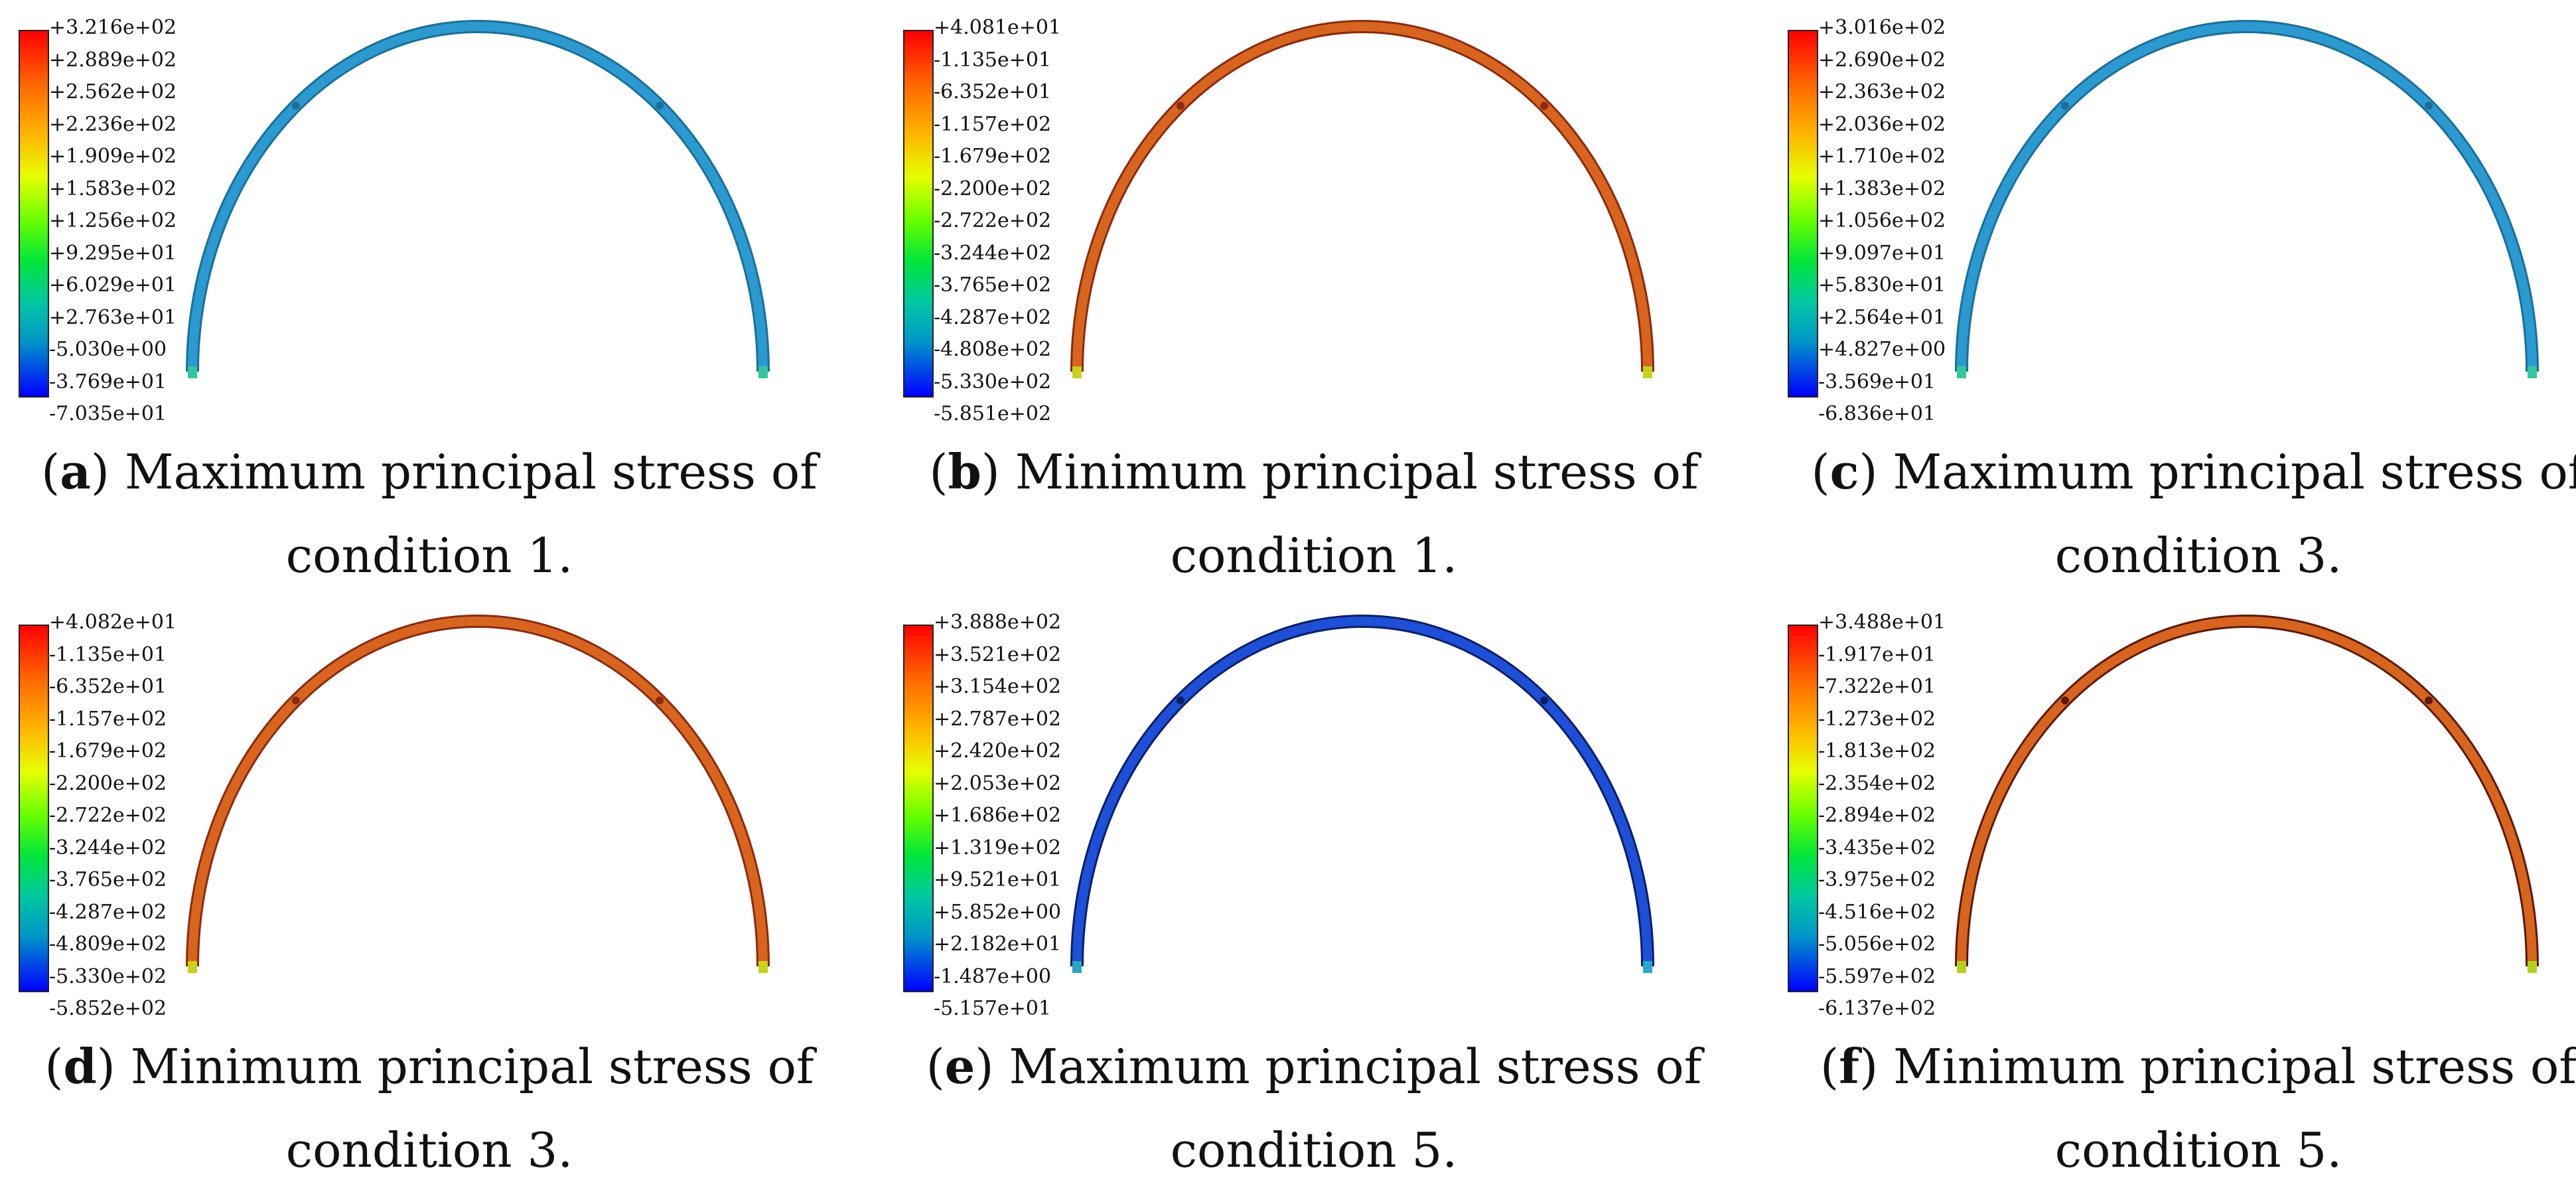  What do you see at coordinates (993, 976) in the screenshot?
I see `legend-tick-label: -1.487e+00` at bounding box center [993, 976].